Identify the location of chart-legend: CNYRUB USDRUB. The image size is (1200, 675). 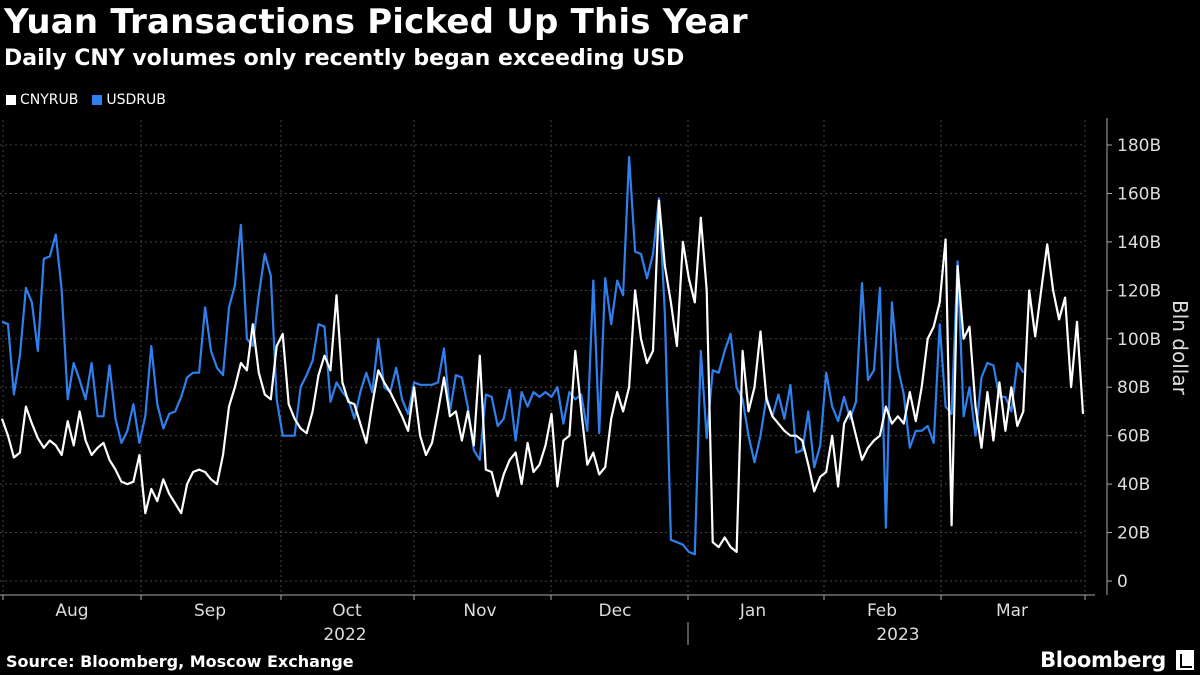
(86, 100).